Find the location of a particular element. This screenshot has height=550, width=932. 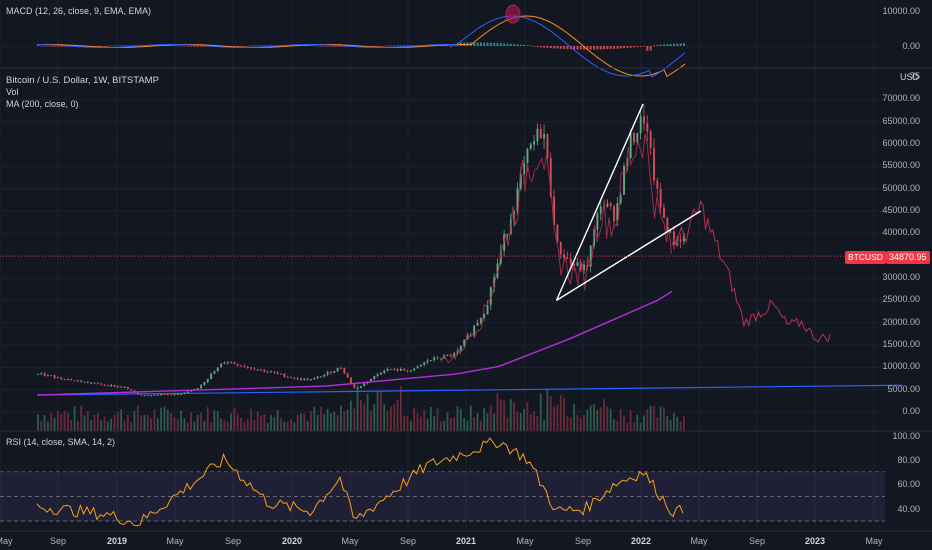

time-axis-label: 2019 is located at coordinates (117, 541).